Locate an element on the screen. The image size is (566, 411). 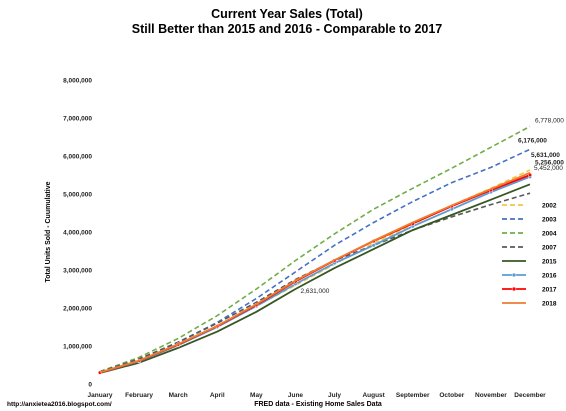
data-point-2016 is located at coordinates (373, 245).